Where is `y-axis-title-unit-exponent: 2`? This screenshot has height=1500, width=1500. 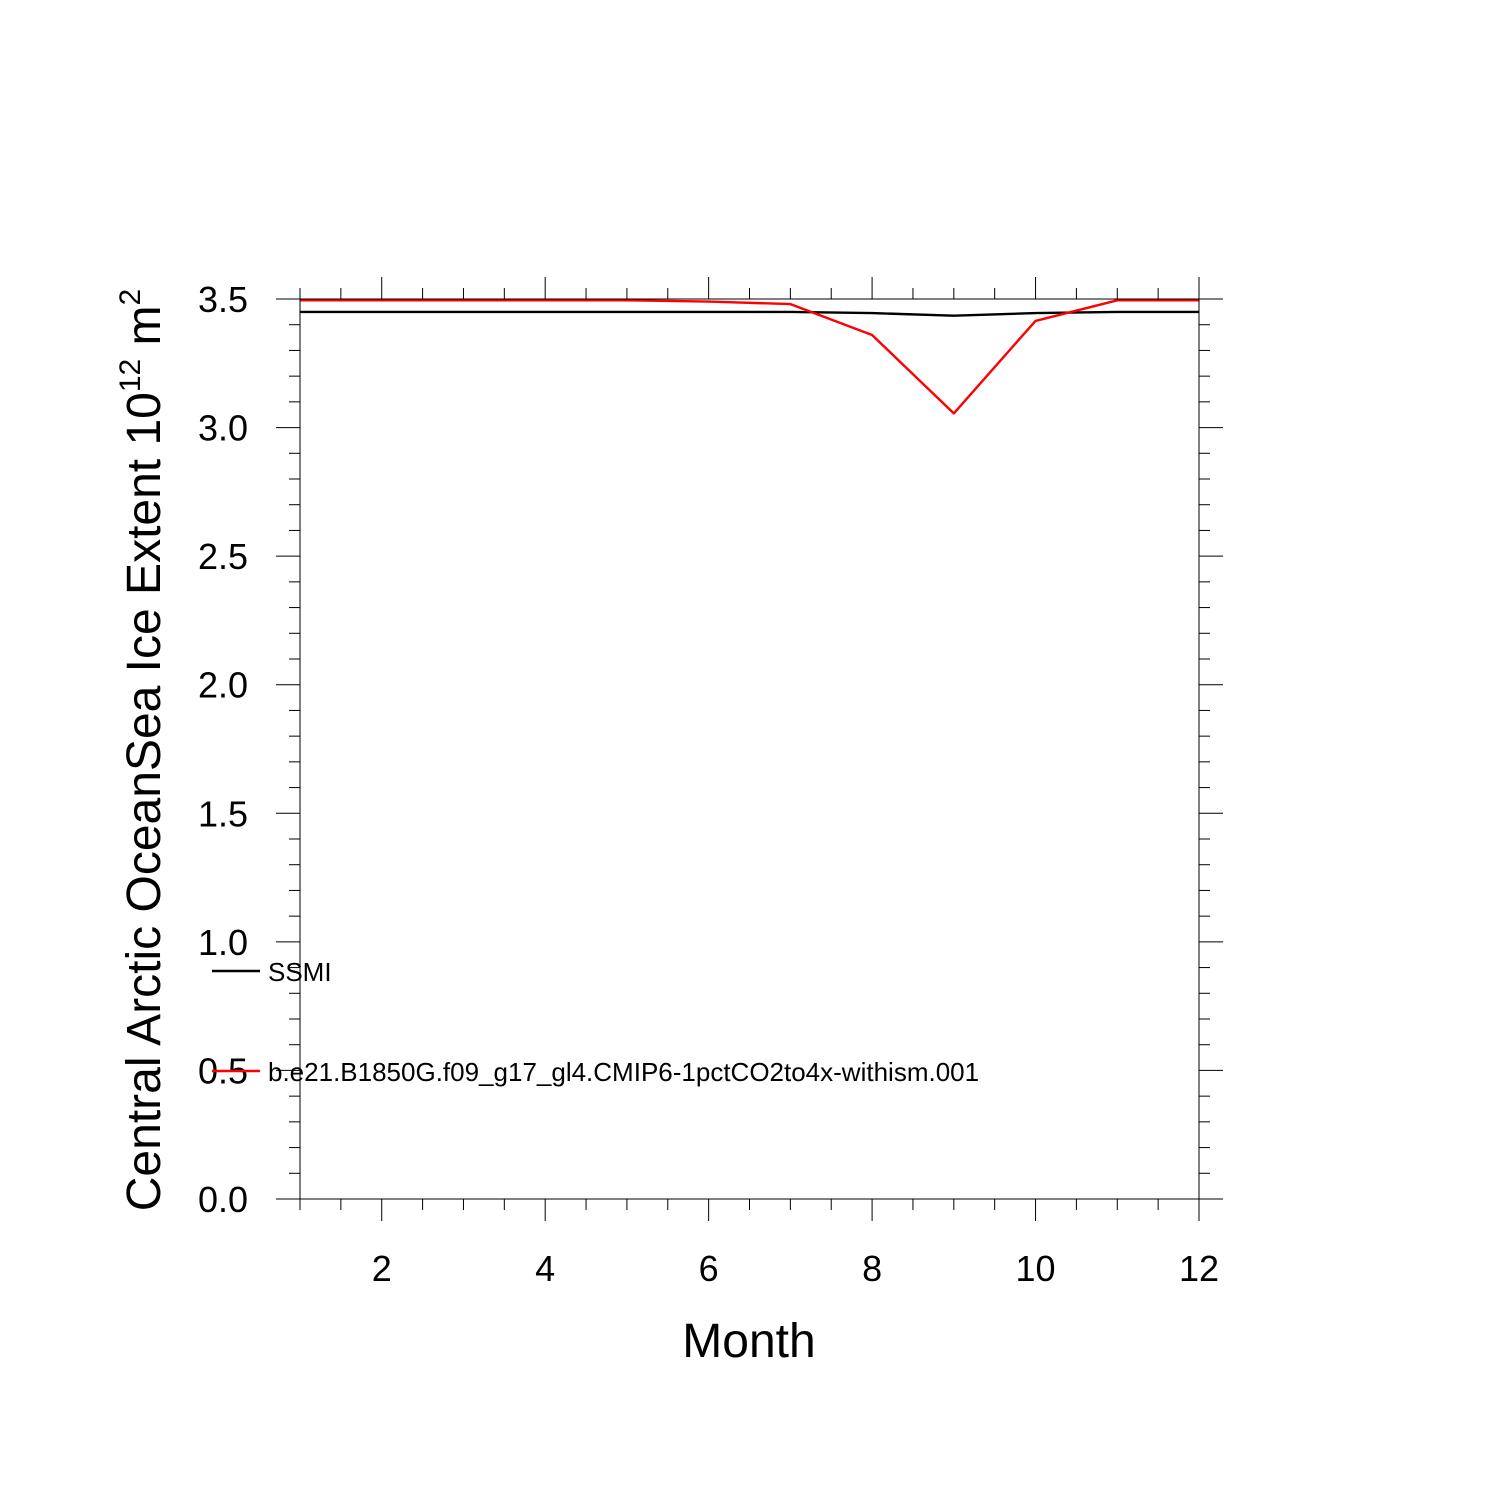
y-axis-title-unit-exponent: 2 is located at coordinates (130, 297).